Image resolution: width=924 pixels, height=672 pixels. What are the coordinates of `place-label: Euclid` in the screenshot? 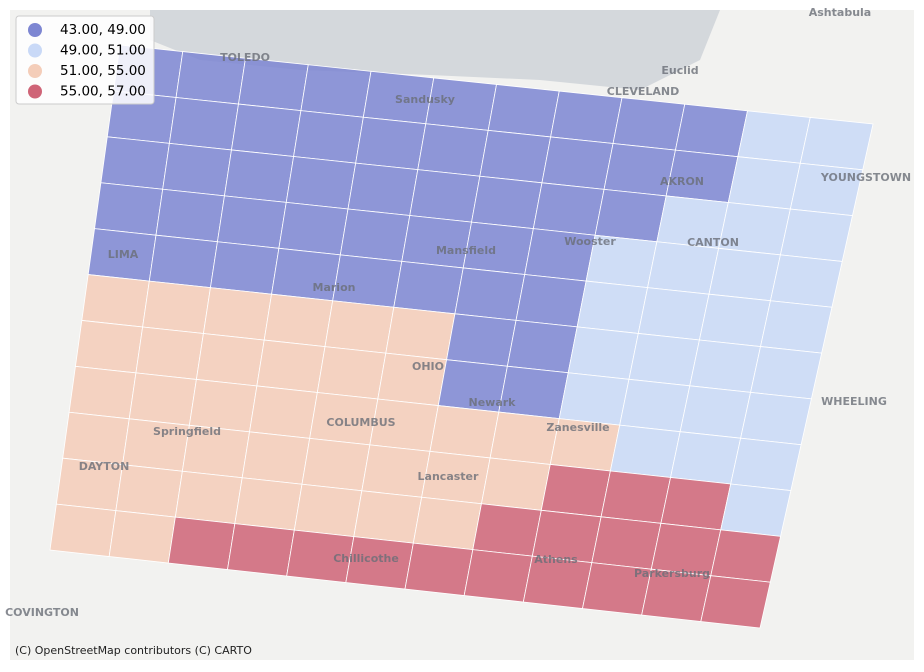 It's located at (679, 70).